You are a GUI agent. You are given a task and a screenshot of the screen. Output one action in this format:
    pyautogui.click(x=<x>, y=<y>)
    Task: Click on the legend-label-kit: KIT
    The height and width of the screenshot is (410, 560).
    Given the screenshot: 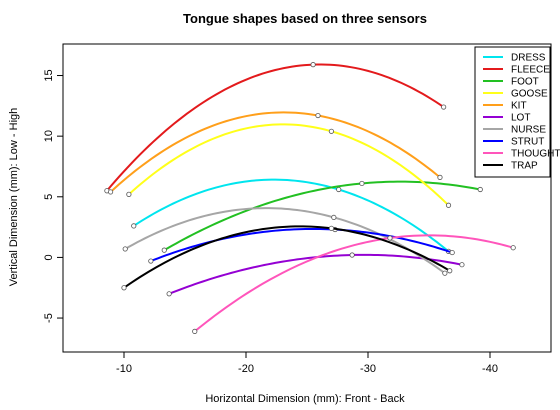 What is the action you would take?
    pyautogui.click(x=519, y=106)
    